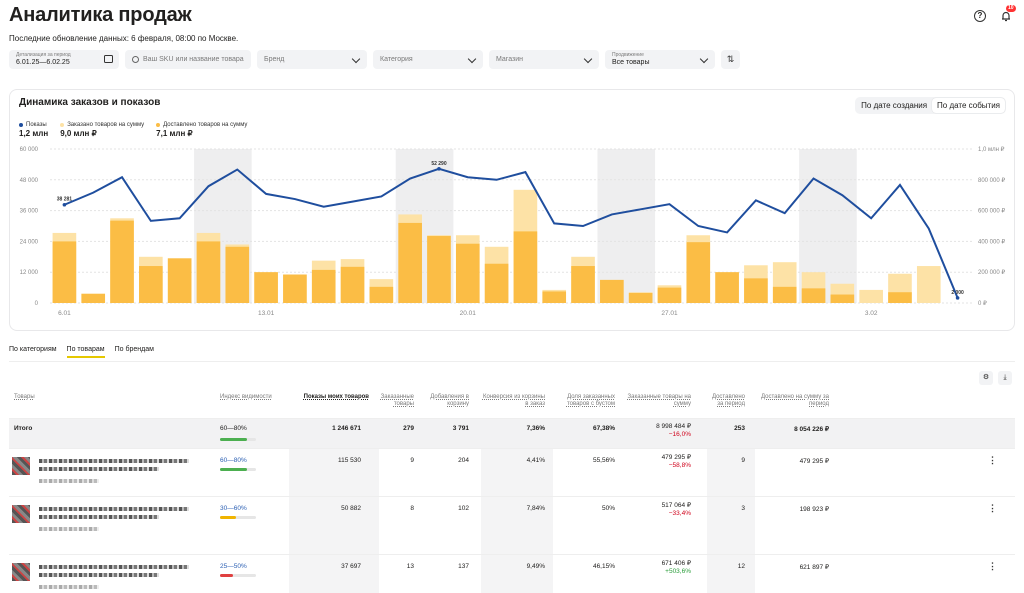  What do you see at coordinates (468, 313) in the screenshot?
I see `x-tick-label: 20.01` at bounding box center [468, 313].